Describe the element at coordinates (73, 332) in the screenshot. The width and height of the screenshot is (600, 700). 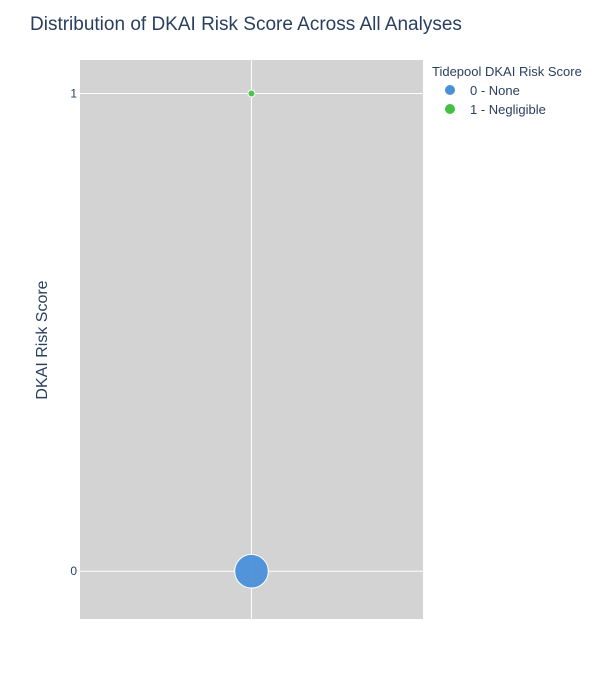
I see `y-tick-labels: 01` at that location.